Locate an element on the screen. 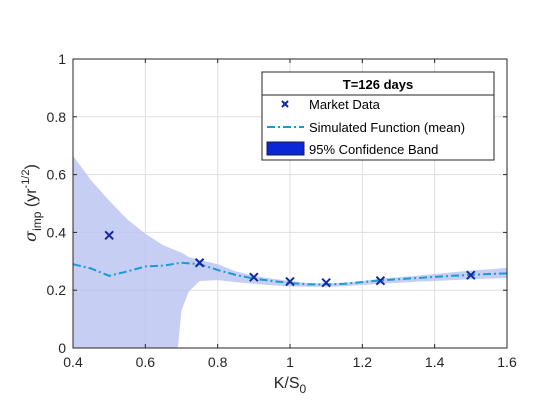 Image resolution: width=560 pixels, height=420 pixels. x-axis-title-main: K/S is located at coordinates (287, 383).